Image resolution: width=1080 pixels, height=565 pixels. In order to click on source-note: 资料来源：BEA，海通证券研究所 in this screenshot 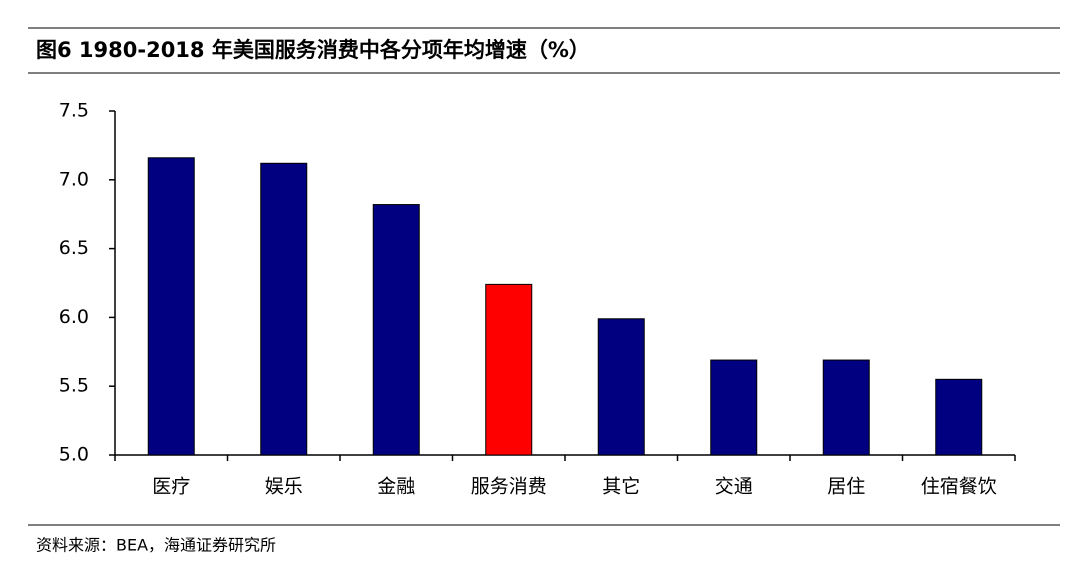, I will do `click(156, 545)`.